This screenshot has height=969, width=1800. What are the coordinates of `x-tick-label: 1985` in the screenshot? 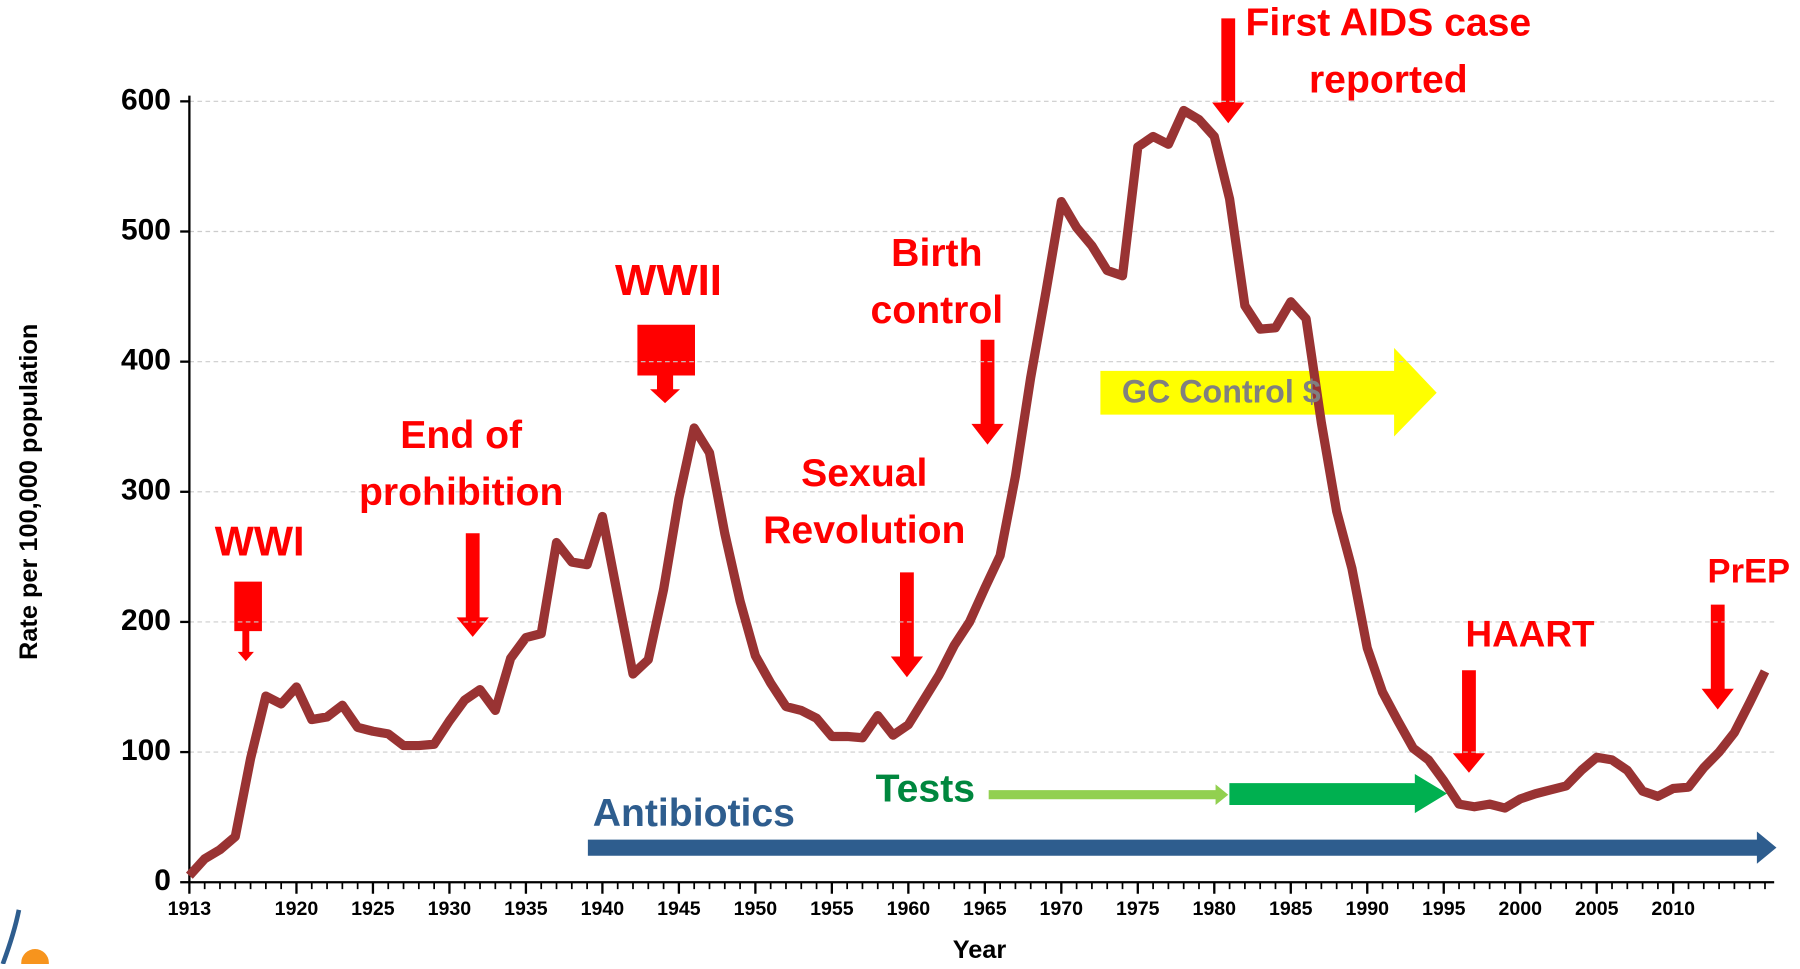 It's located at (1291, 909).